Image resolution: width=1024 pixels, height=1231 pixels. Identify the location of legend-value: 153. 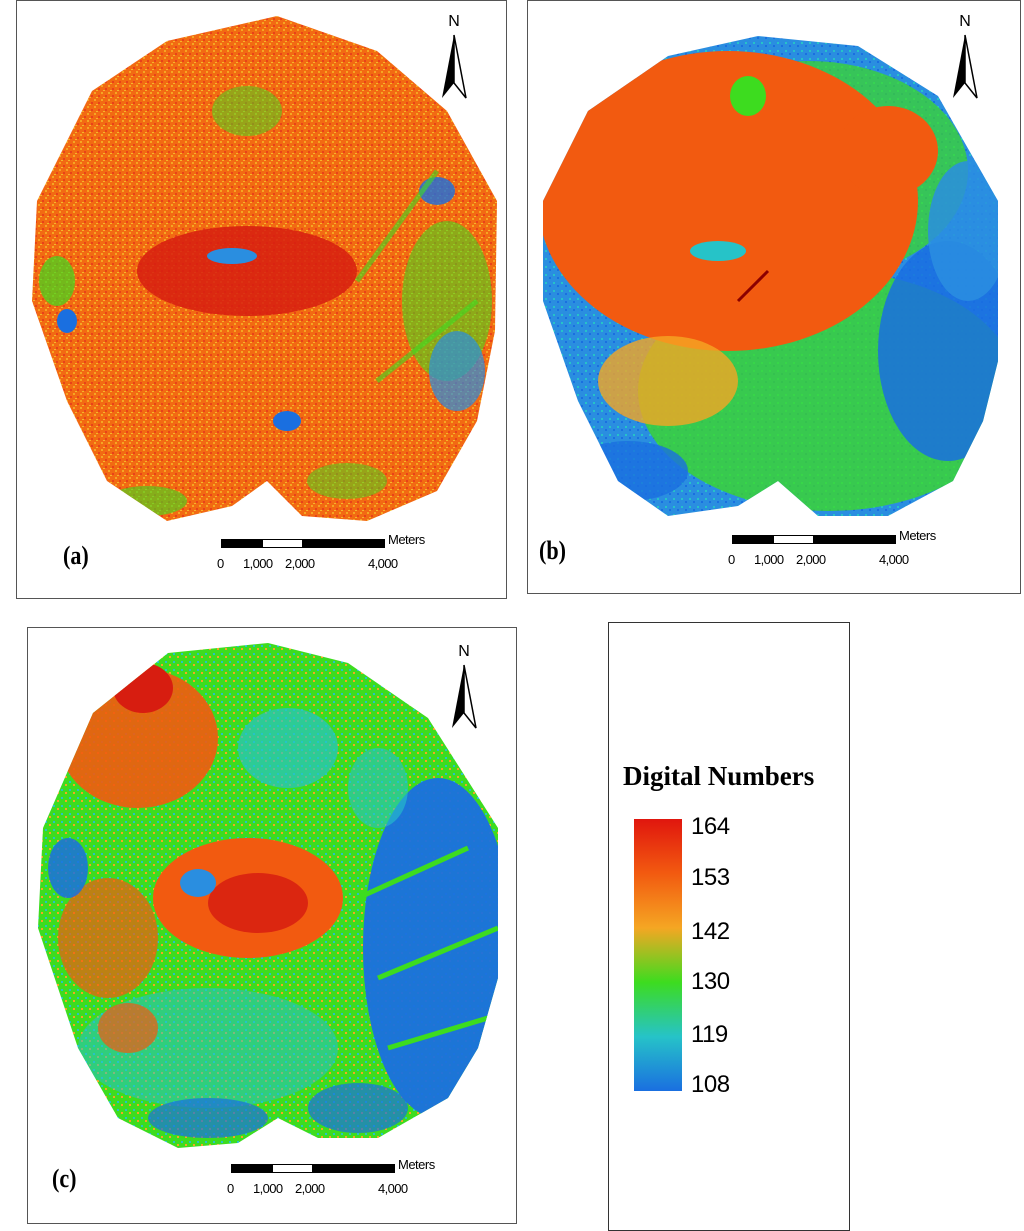
(710, 877).